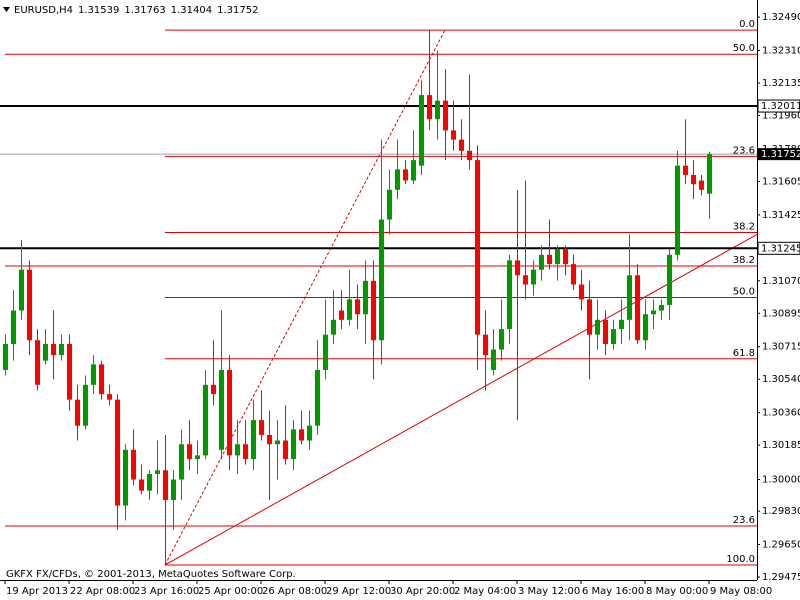 This screenshot has height=600, width=800. Describe the element at coordinates (781, 215) in the screenshot. I see `y-tick-label: 1.31425` at that location.